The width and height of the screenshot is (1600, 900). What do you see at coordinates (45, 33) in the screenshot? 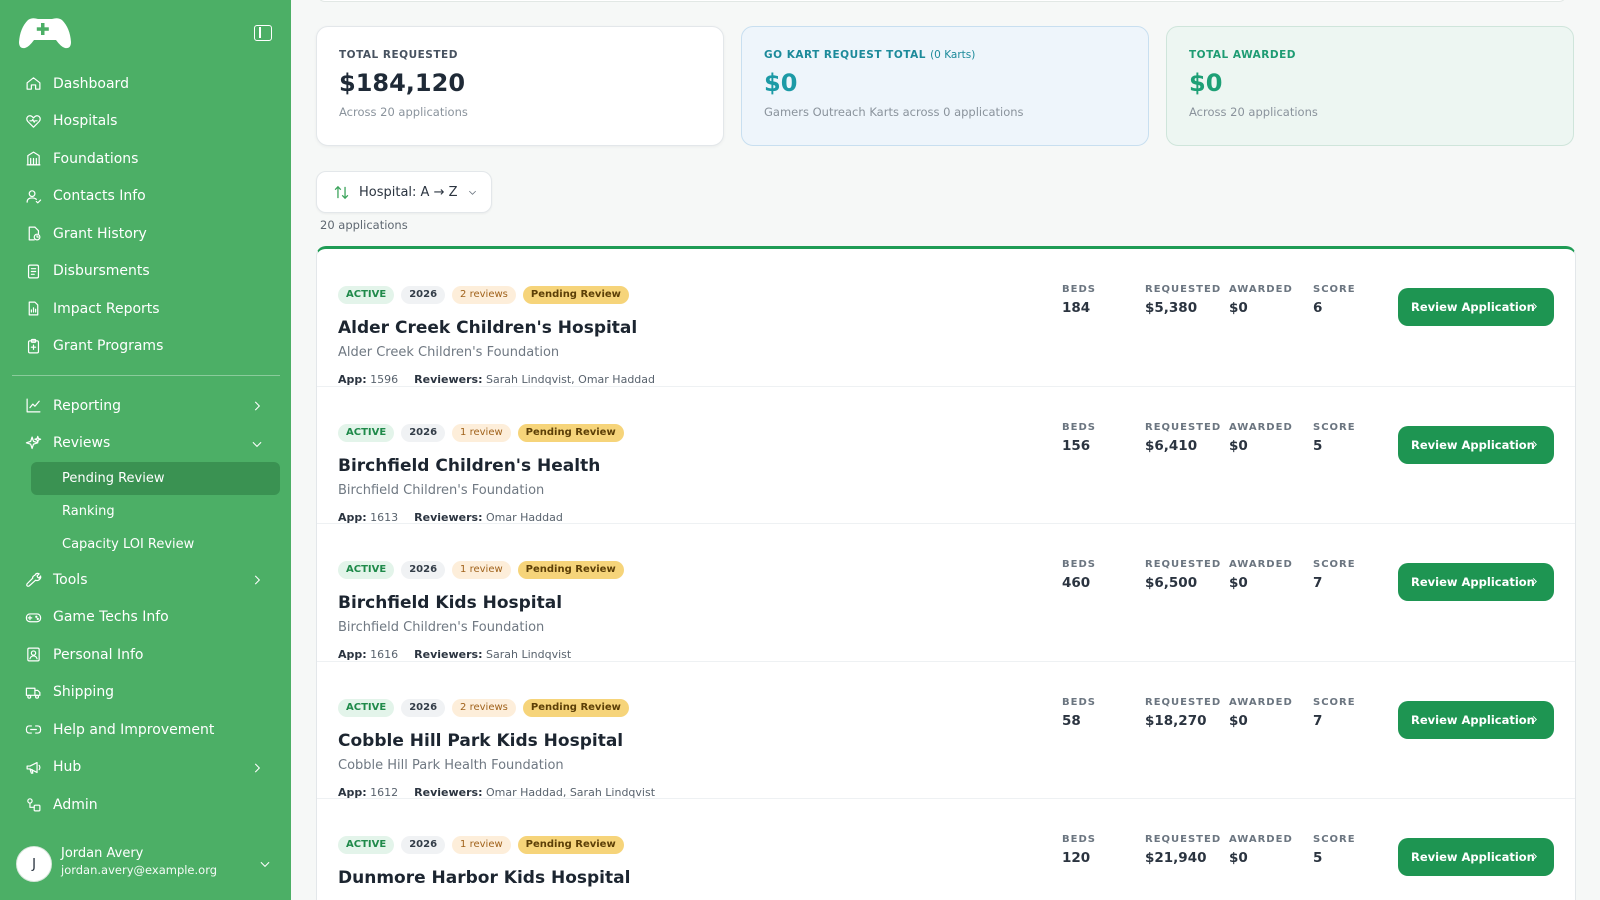
I see `gamepad-logo-icon` at bounding box center [45, 33].